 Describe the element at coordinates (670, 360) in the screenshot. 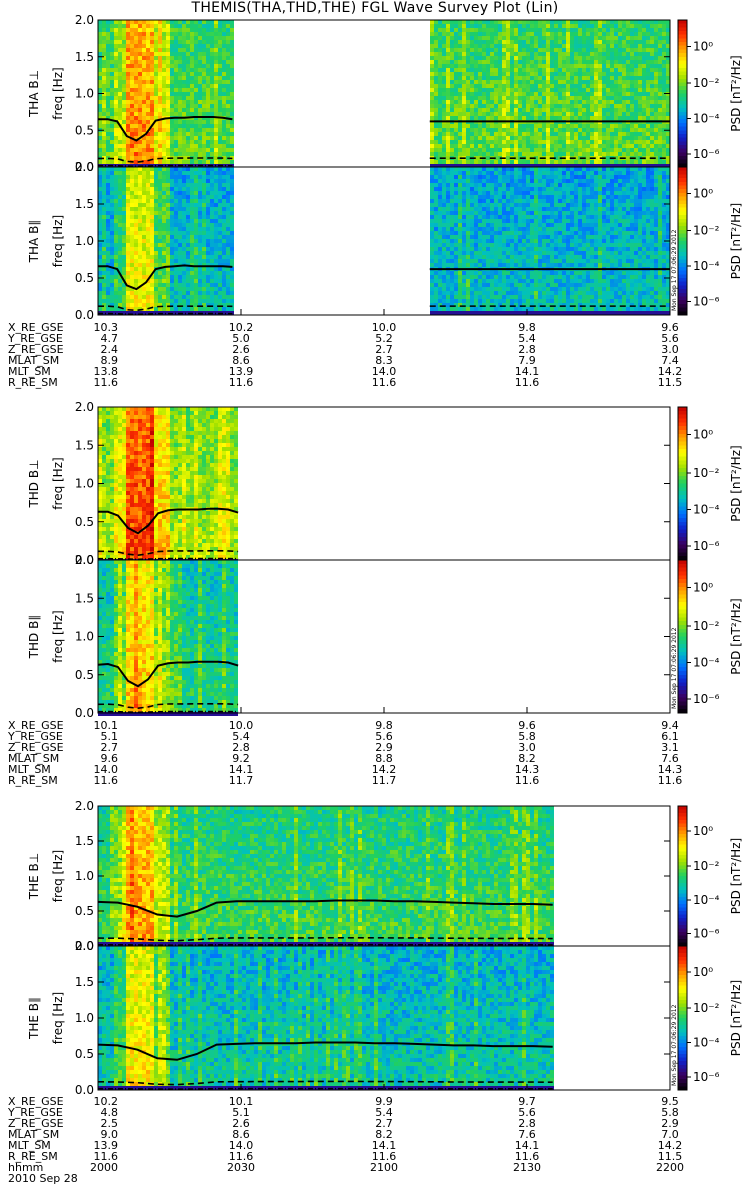

I see `ephemeris-value: 7.4` at that location.